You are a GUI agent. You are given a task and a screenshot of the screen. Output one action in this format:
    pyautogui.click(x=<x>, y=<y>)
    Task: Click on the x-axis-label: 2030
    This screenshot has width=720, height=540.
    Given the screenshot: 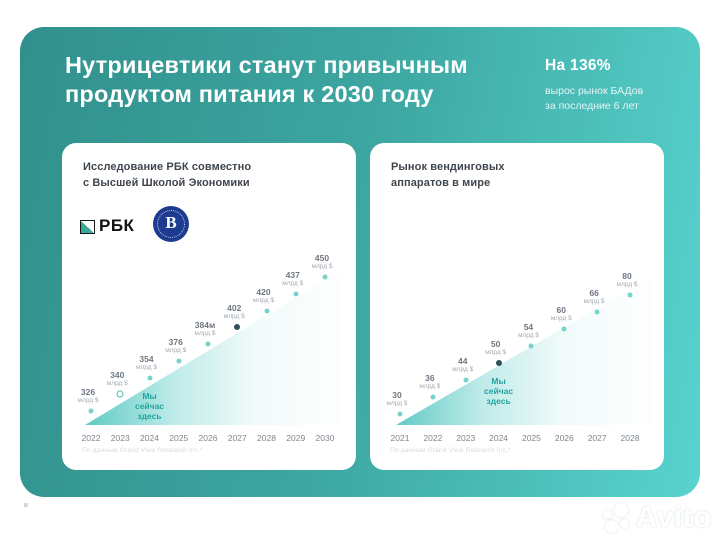 What is the action you would take?
    pyautogui.click(x=325, y=438)
    